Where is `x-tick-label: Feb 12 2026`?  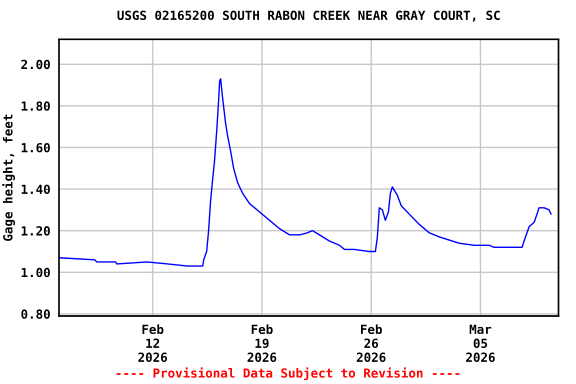 x-tick-label: Feb 12 2026 is located at coordinates (153, 343).